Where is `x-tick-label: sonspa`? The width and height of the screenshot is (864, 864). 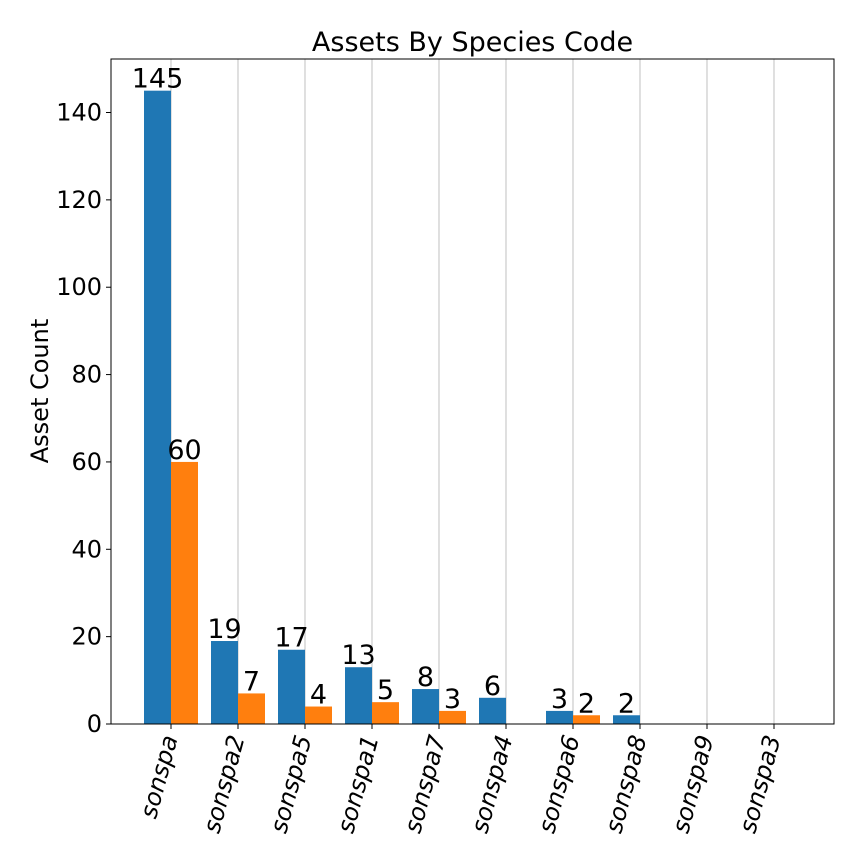
x-tick-label: sonspa is located at coordinates (159, 776).